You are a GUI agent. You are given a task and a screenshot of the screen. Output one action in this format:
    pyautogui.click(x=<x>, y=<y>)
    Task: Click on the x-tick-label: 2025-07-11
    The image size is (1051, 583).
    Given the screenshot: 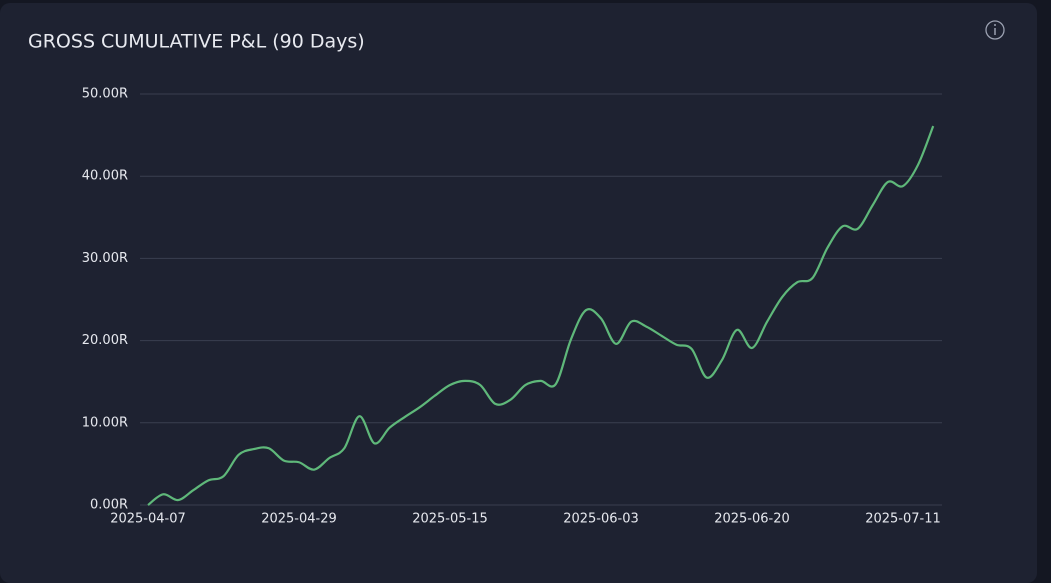 What is the action you would take?
    pyautogui.click(x=903, y=519)
    